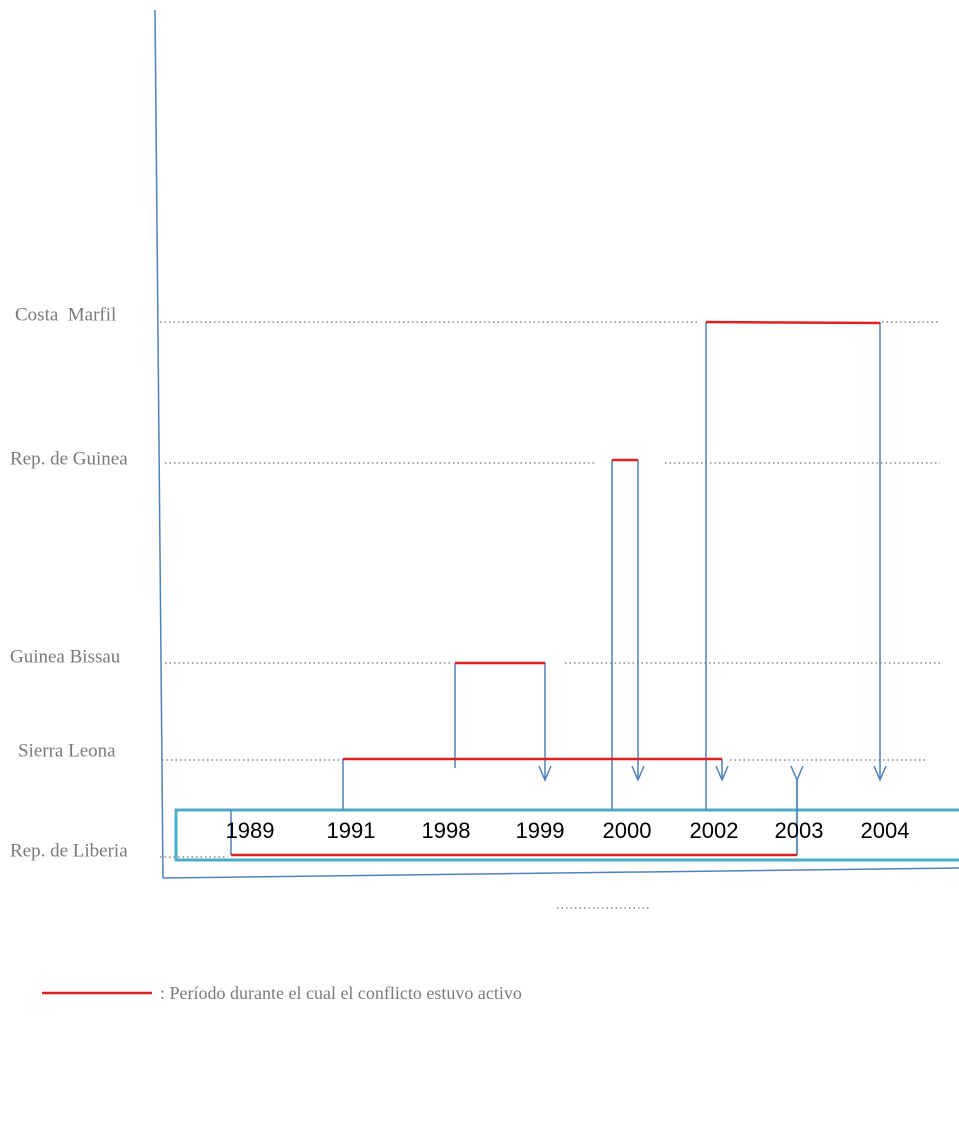 The image size is (959, 1134). Describe the element at coordinates (714, 830) in the screenshot. I see `year: 2002` at that location.